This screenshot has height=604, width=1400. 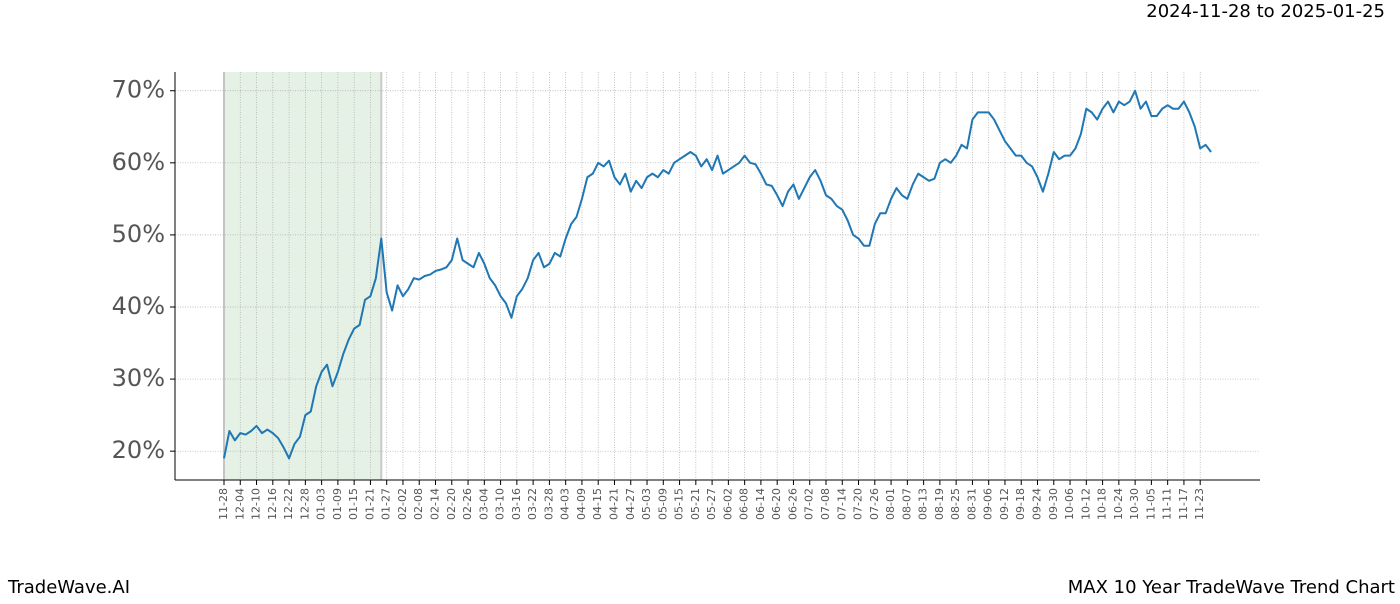 What do you see at coordinates (303, 276) in the screenshot?
I see `highlight-band` at bounding box center [303, 276].